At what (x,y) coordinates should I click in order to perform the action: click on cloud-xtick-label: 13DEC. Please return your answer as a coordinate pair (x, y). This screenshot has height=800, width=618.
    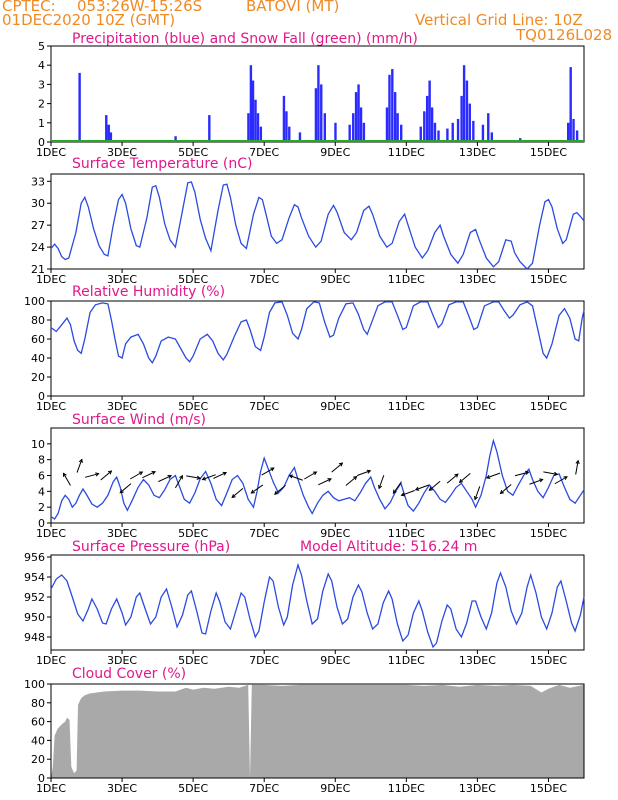
    Looking at the image, I should click on (477, 788).